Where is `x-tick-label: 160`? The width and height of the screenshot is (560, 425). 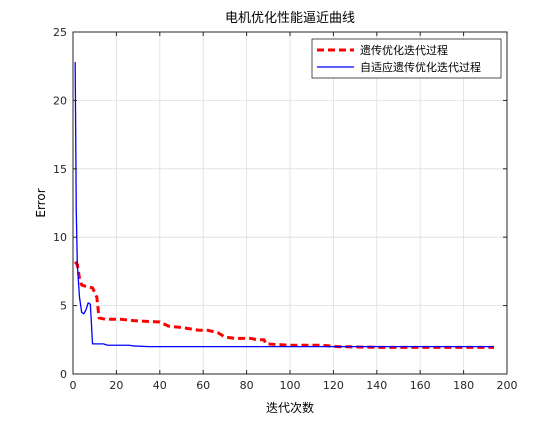
x-tick-label: 160 is located at coordinates (420, 385).